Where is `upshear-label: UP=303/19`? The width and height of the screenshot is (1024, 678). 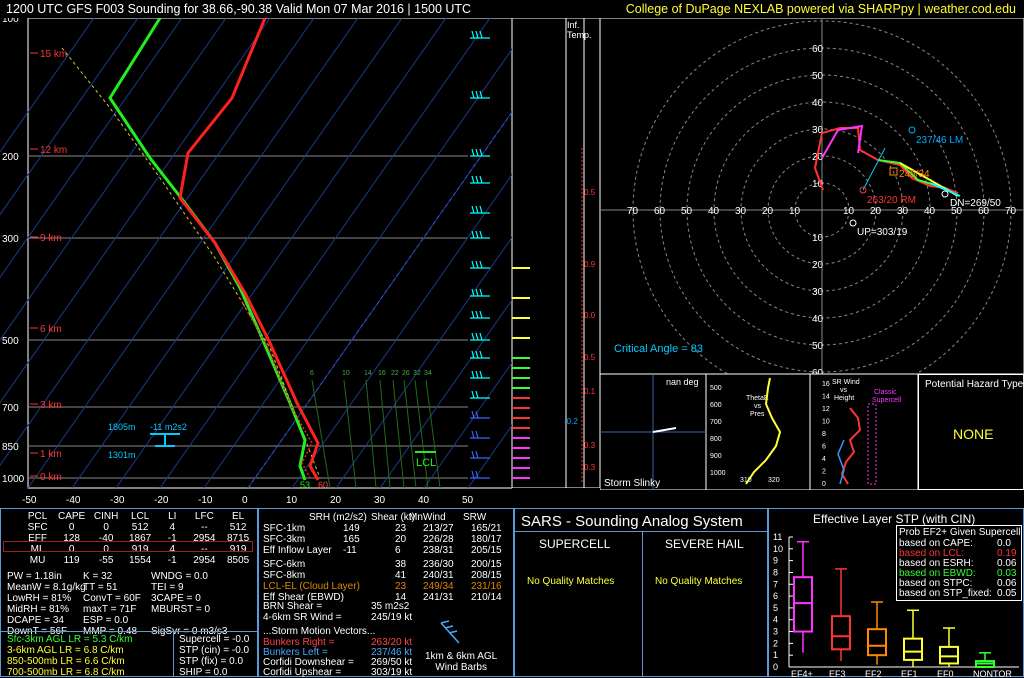
upshear-label: UP=303/19 is located at coordinates (882, 232).